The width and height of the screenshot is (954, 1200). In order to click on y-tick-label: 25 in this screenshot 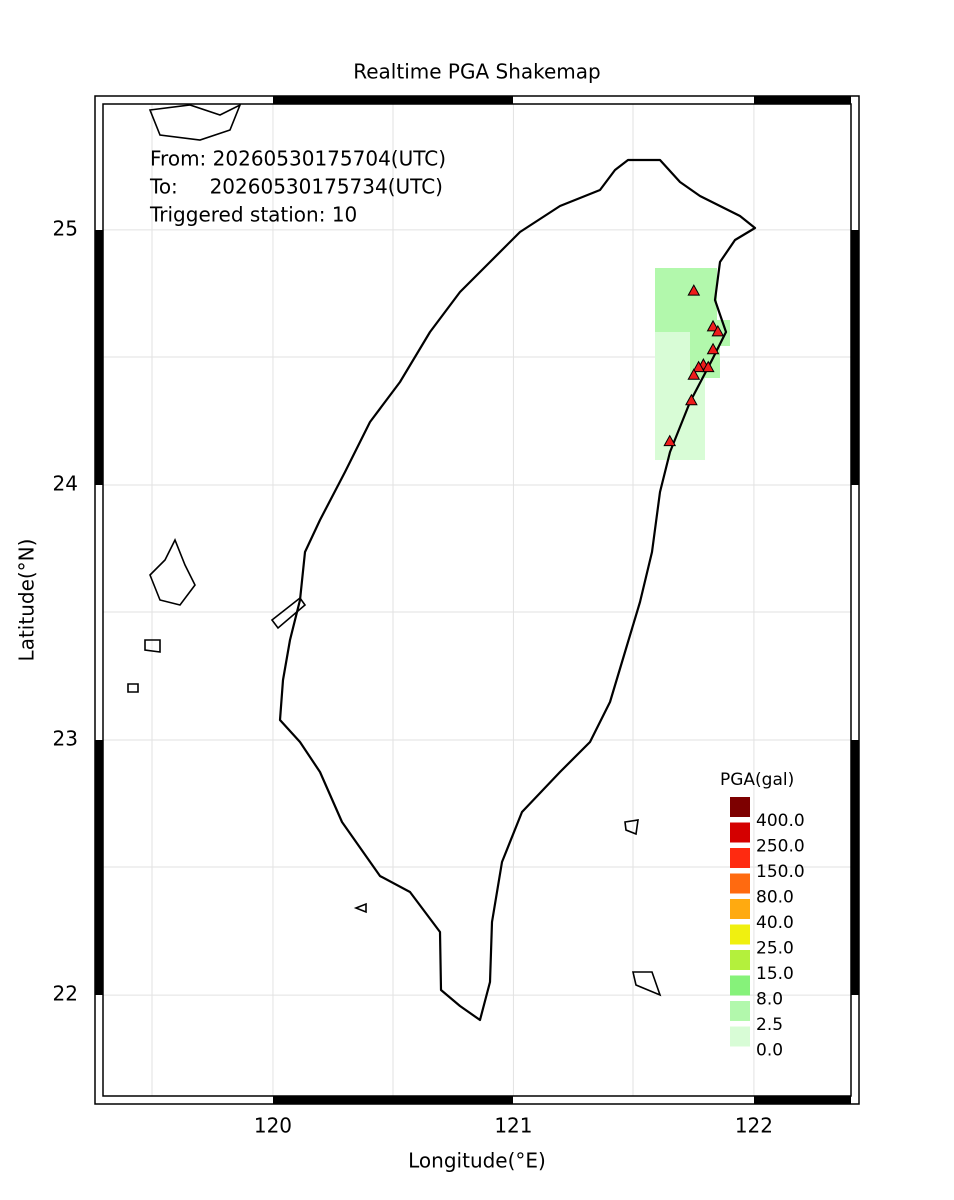, I will do `click(65, 228)`.